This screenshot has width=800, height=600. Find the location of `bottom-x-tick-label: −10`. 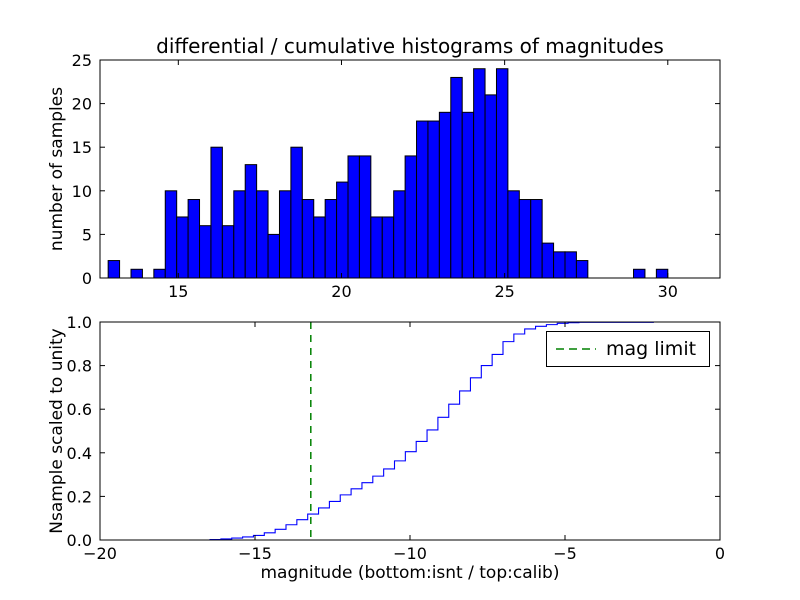

bottom-x-tick-label: −10 is located at coordinates (410, 553).